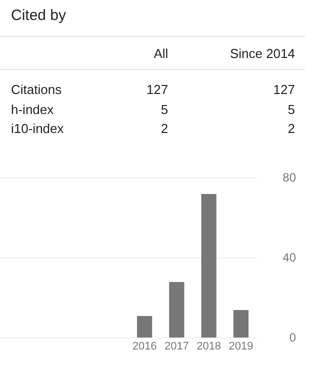  Describe the element at coordinates (289, 177) in the screenshot. I see `y-tick-label: 80` at that location.